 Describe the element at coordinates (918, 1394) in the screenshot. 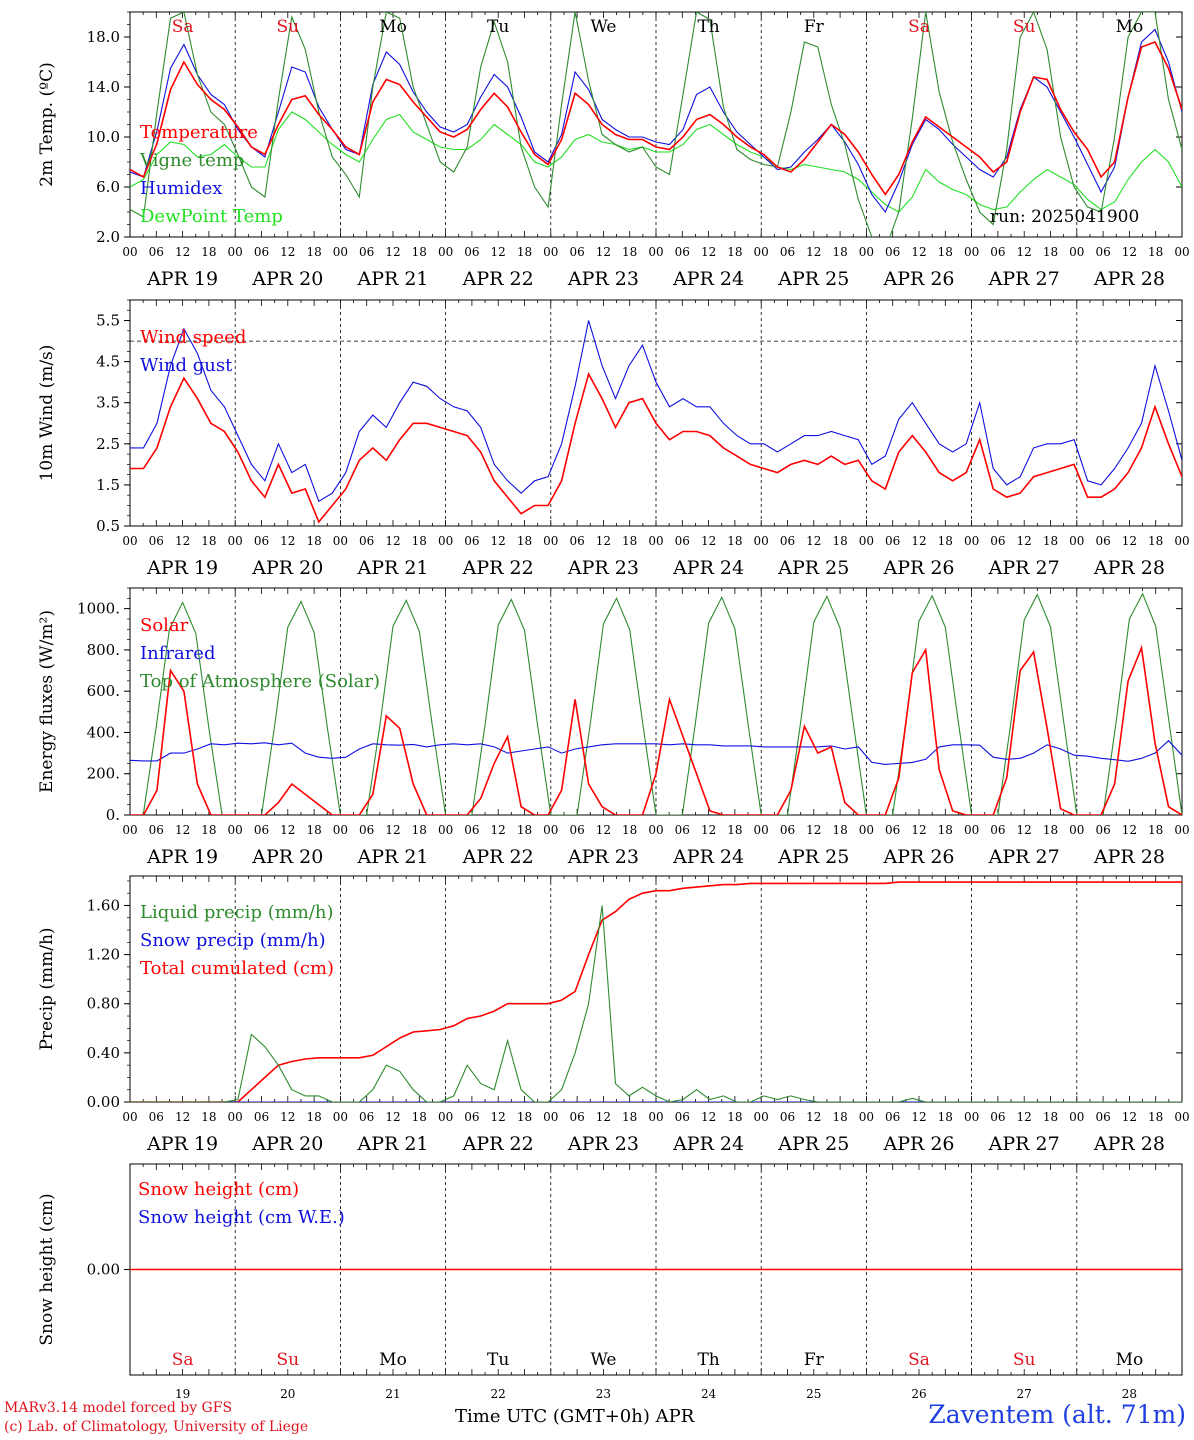

I see `day-number-label: 26` at that location.